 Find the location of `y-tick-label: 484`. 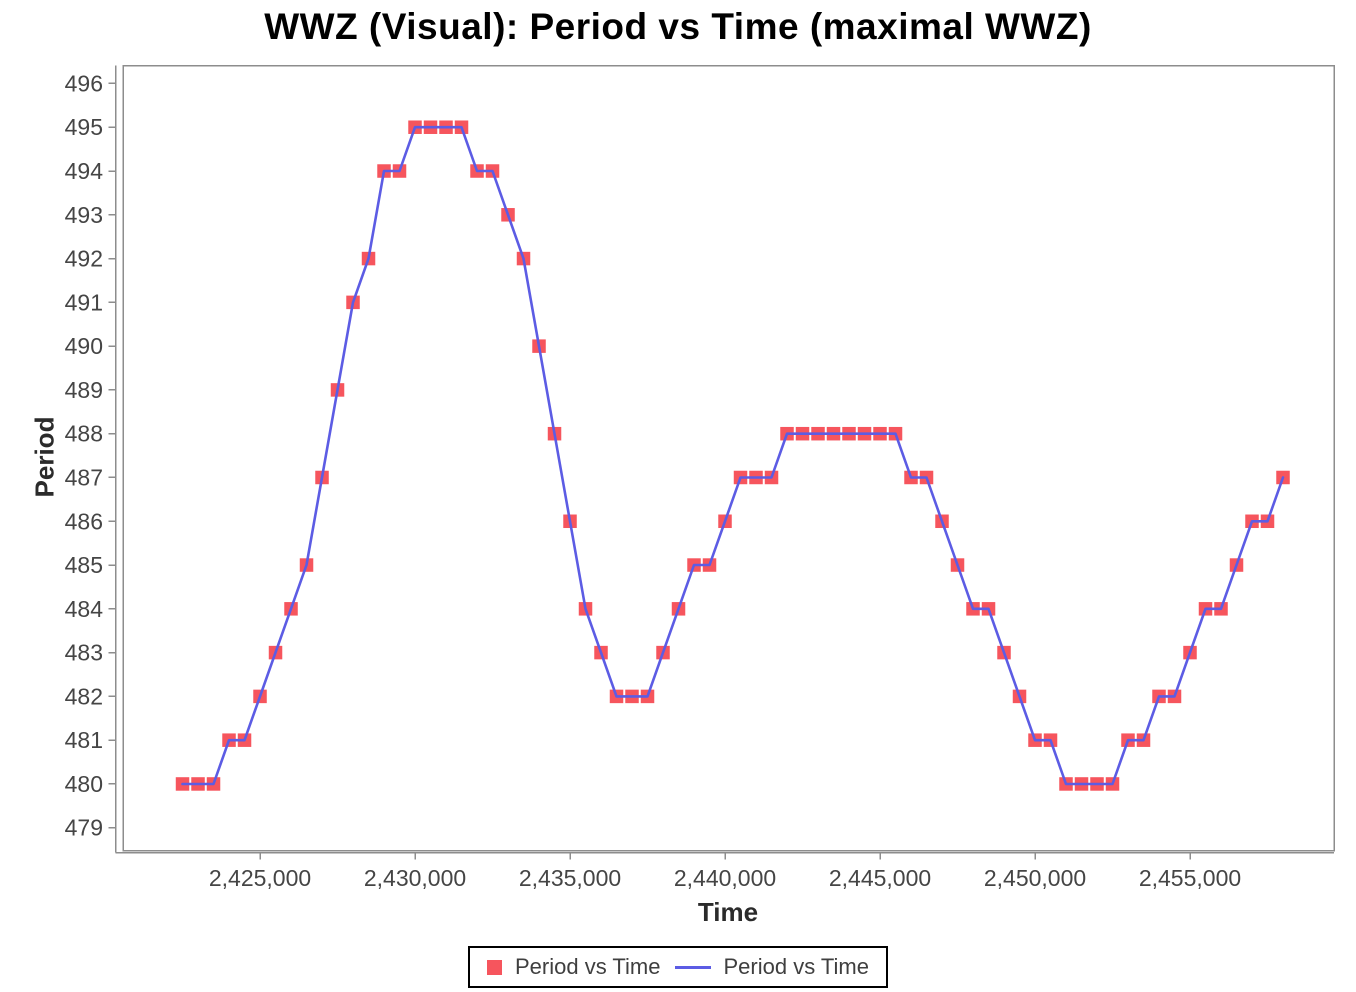

y-tick-label: 484 is located at coordinates (84, 609).